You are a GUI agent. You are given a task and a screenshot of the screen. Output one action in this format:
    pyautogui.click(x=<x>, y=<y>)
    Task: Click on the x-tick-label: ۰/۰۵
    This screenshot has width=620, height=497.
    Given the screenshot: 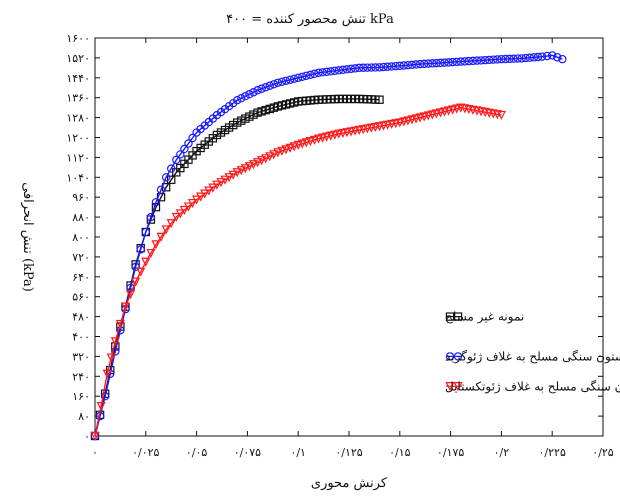 What is the action you would take?
    pyautogui.click(x=197, y=452)
    